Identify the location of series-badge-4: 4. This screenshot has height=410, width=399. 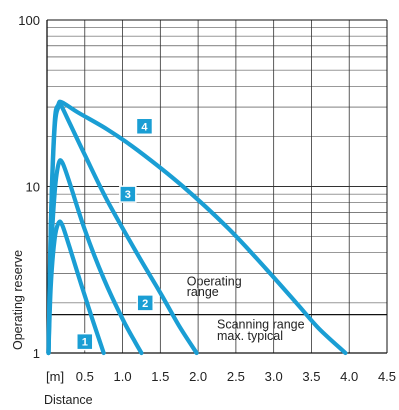
(144, 126).